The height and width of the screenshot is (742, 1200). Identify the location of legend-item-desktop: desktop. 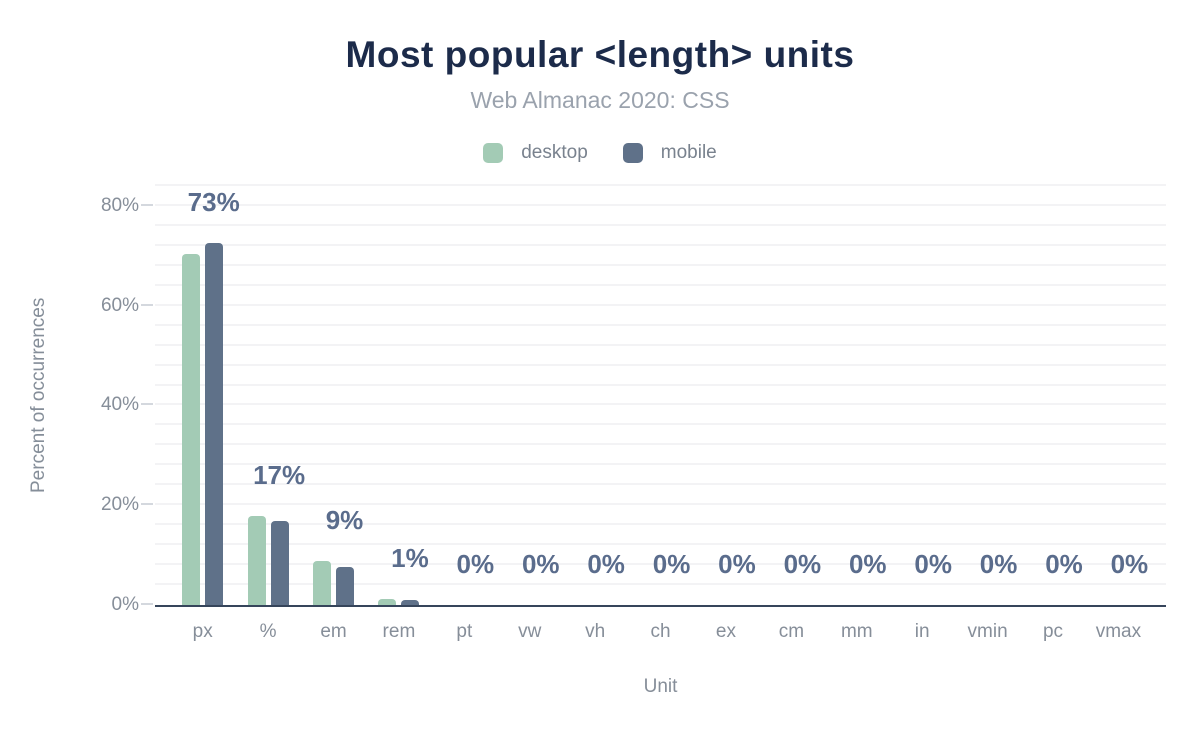
(535, 153).